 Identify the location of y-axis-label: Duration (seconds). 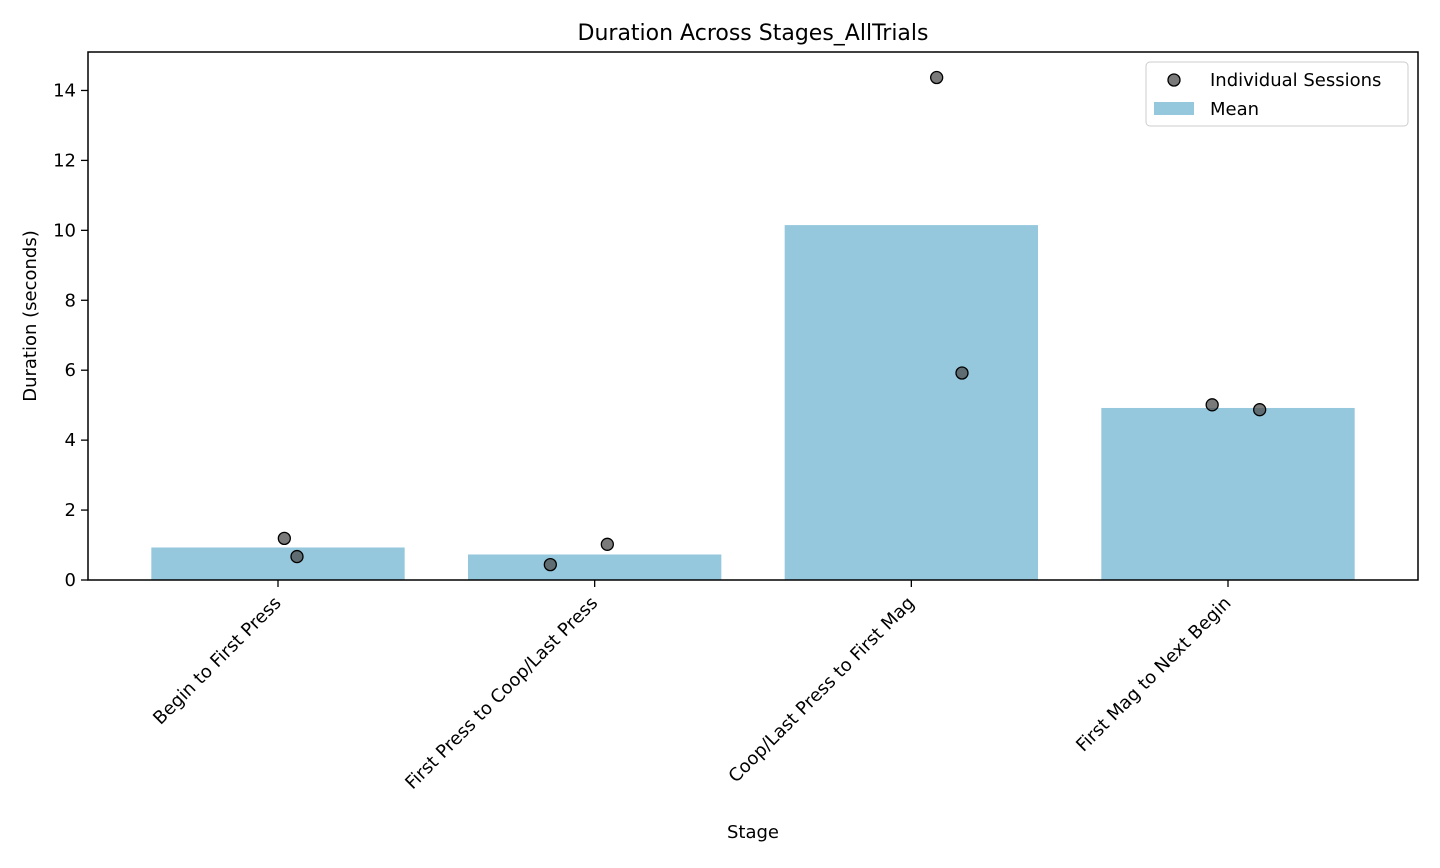
(30, 316).